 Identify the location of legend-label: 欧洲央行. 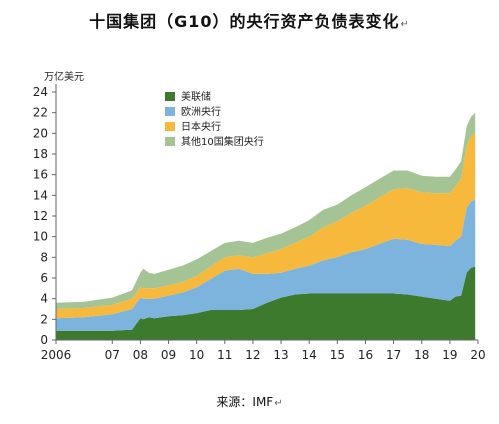
(201, 111).